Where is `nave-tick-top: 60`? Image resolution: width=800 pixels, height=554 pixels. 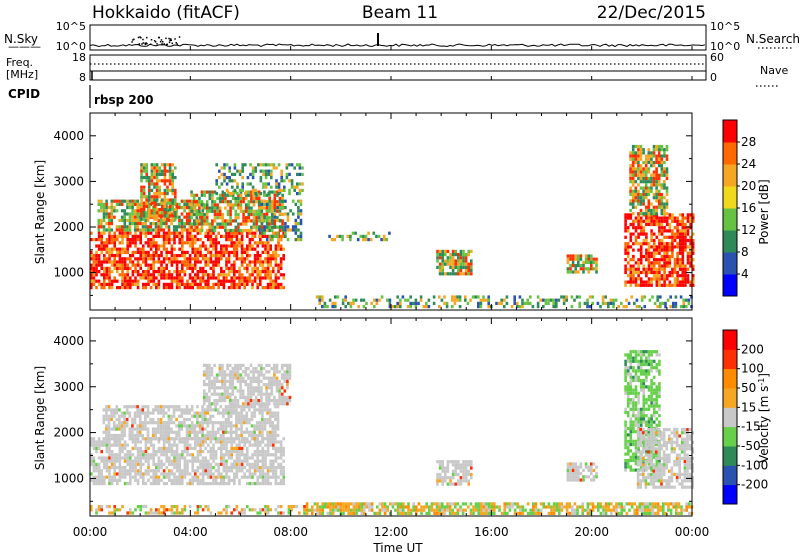 nave-tick-top: 60 is located at coordinates (717, 57).